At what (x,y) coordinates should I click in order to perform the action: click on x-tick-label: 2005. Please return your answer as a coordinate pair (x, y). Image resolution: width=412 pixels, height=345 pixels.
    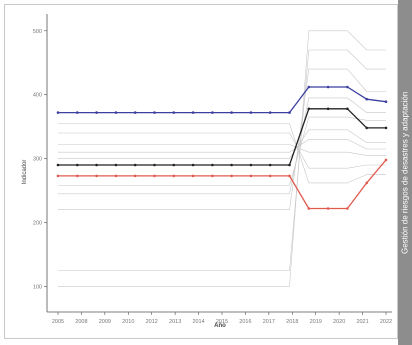
    Looking at the image, I should click on (58, 322).